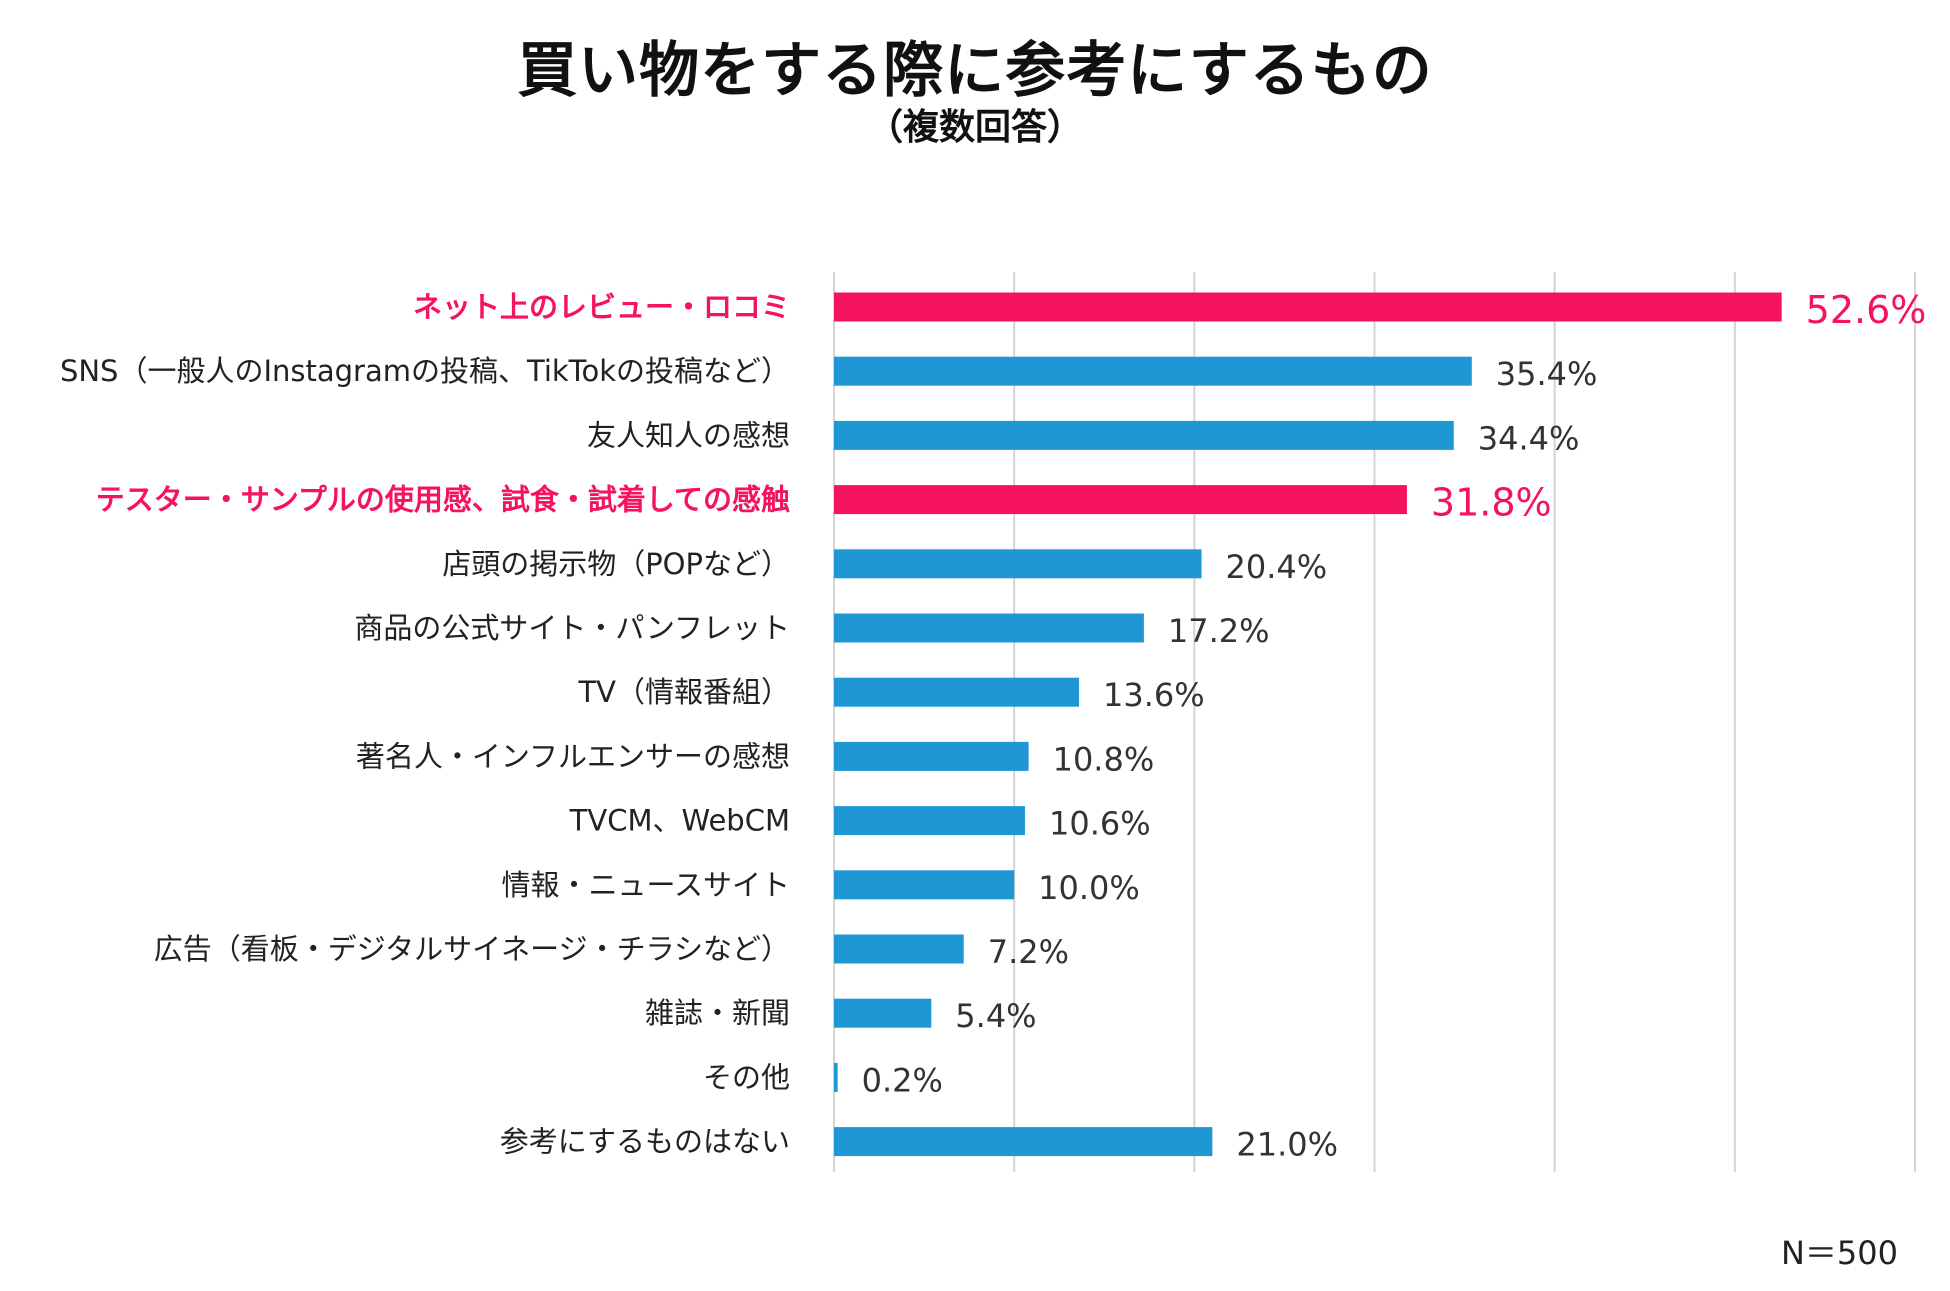 The image size is (1950, 1291). Describe the element at coordinates (572, 628) in the screenshot. I see `category-label-5: 商品の公式サイト・パンフレット` at that location.